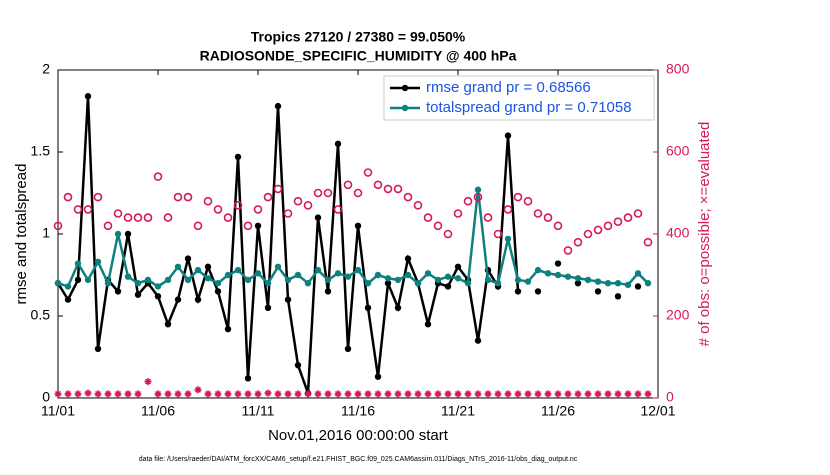  Describe the element at coordinates (558, 411) in the screenshot. I see `x-tick-label: 11/26` at that location.